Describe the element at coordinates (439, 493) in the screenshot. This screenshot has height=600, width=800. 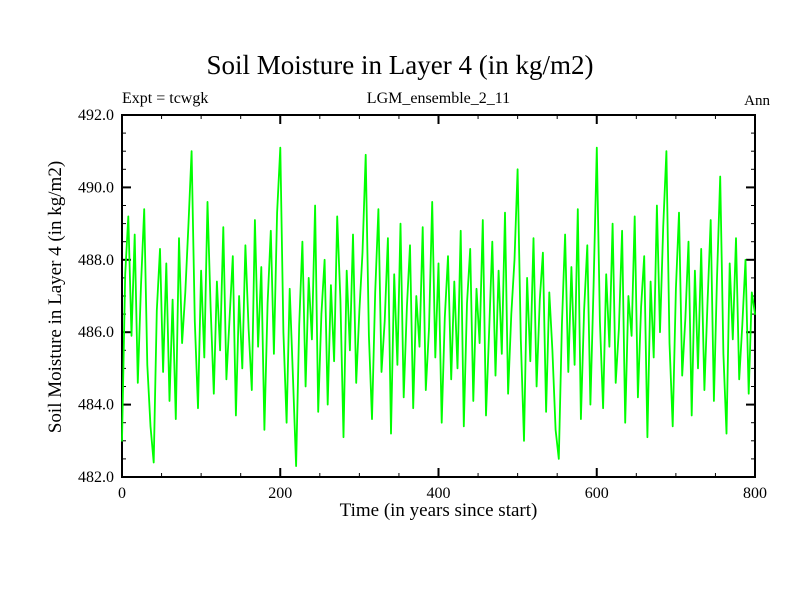
I see `x-tick-label: 400` at that location.